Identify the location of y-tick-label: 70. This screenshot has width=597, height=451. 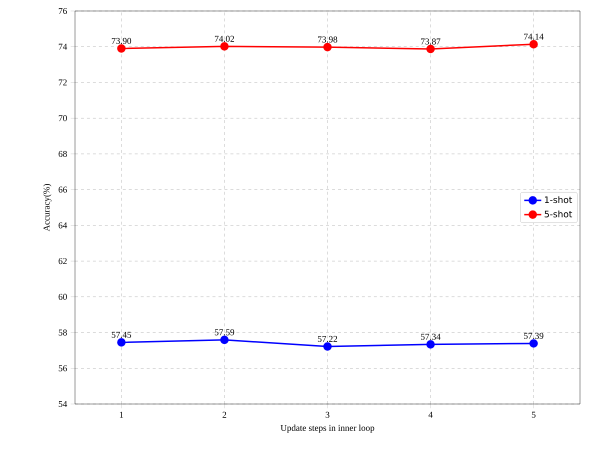
(62, 118).